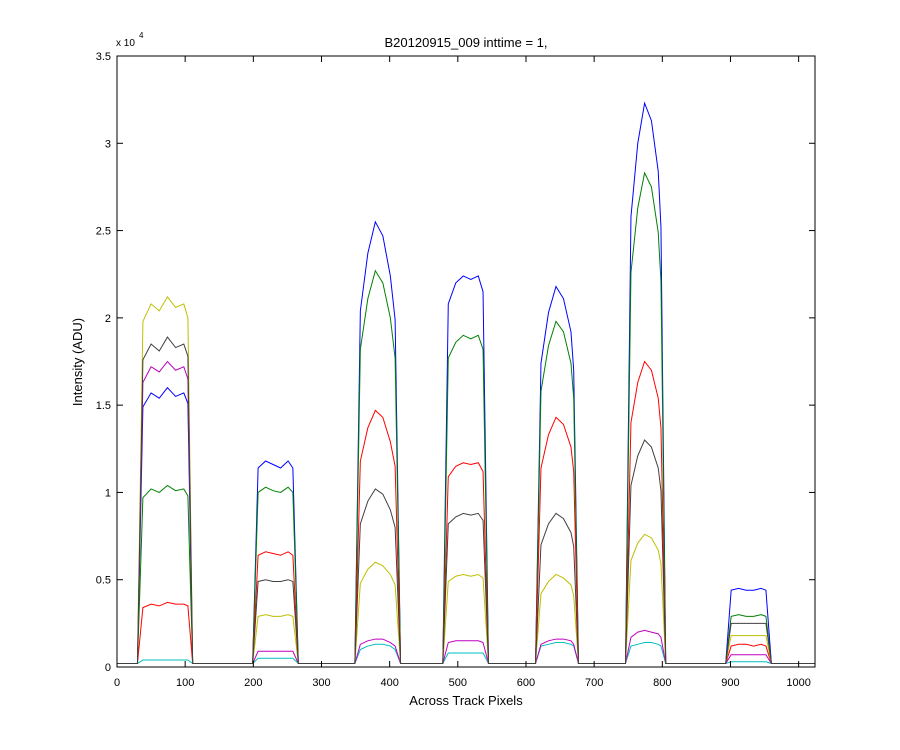 The width and height of the screenshot is (900, 750). I want to click on x-tick-label: 500, so click(458, 683).